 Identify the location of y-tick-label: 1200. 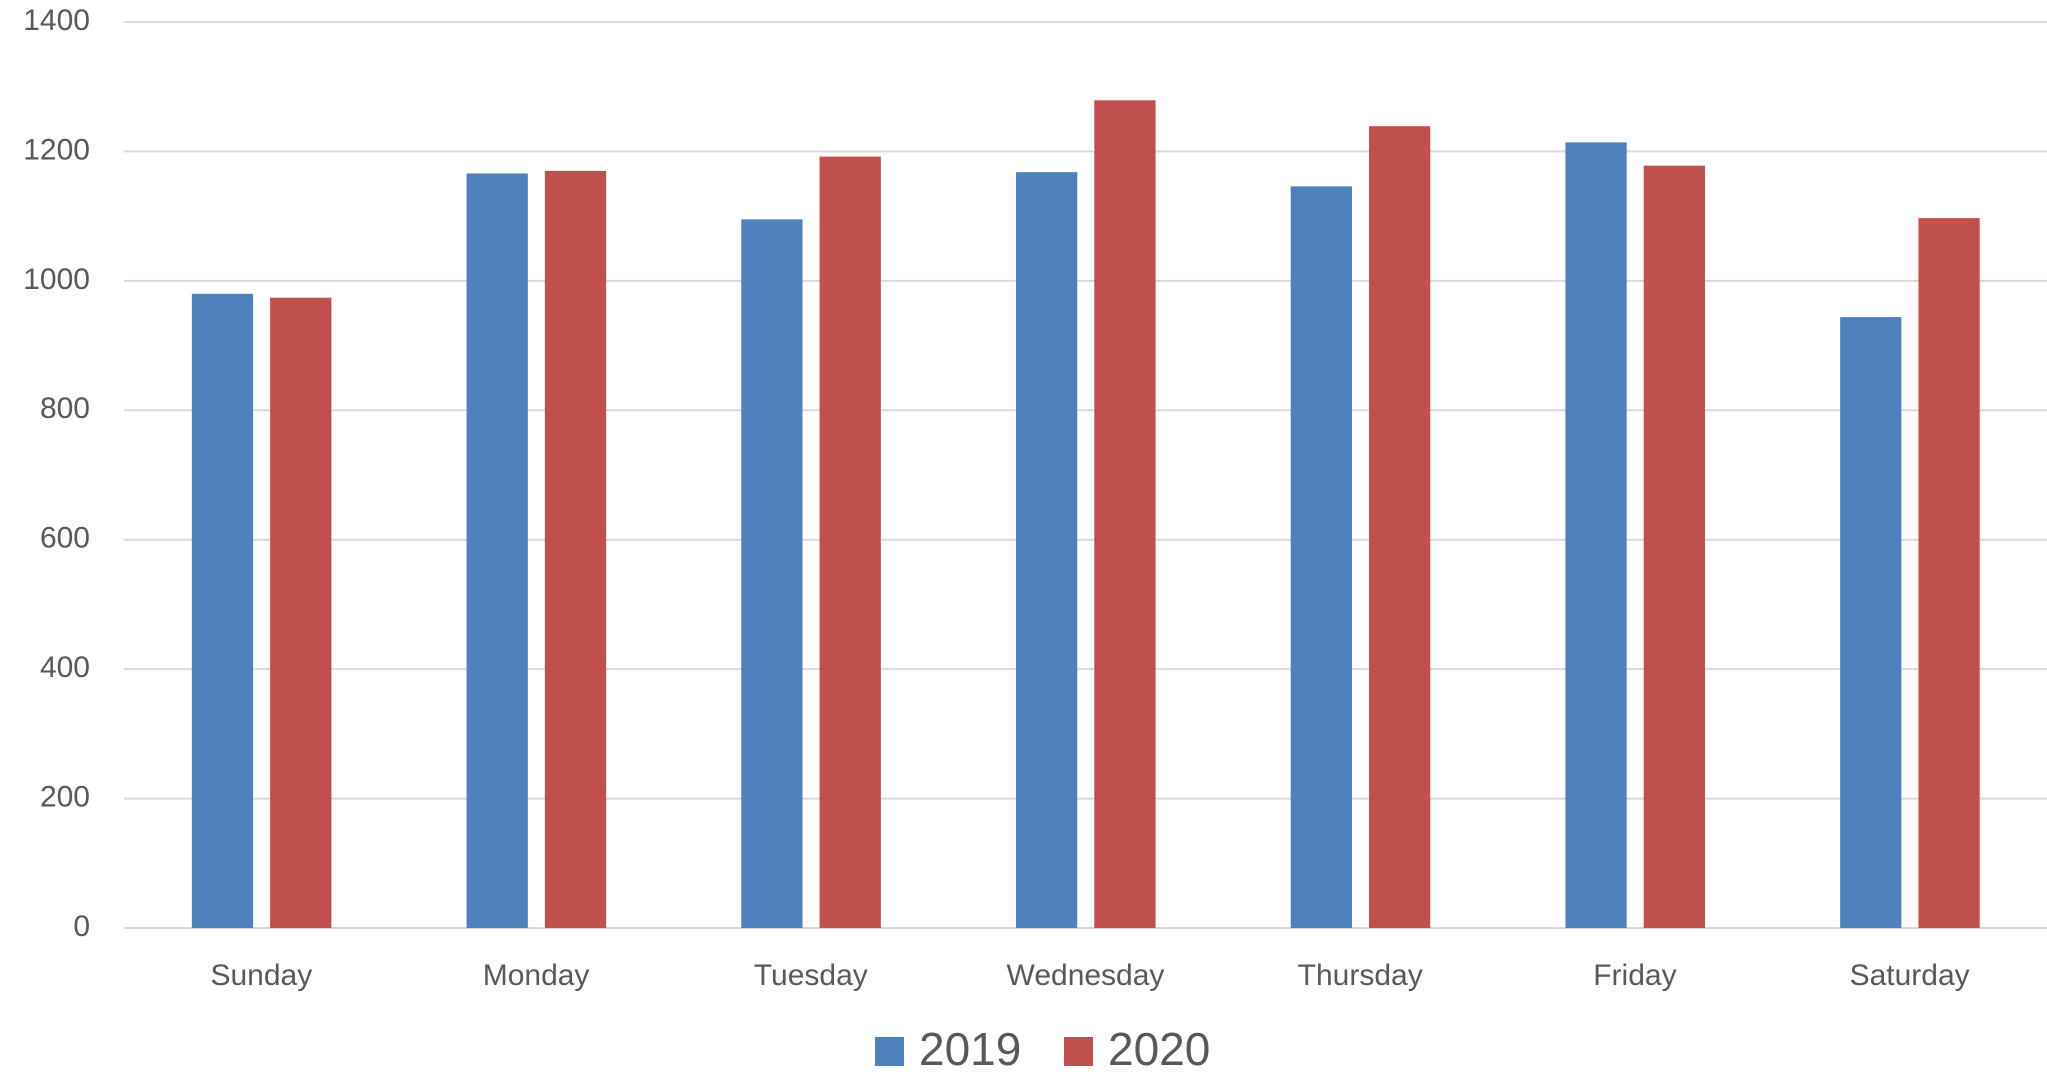
(56, 149).